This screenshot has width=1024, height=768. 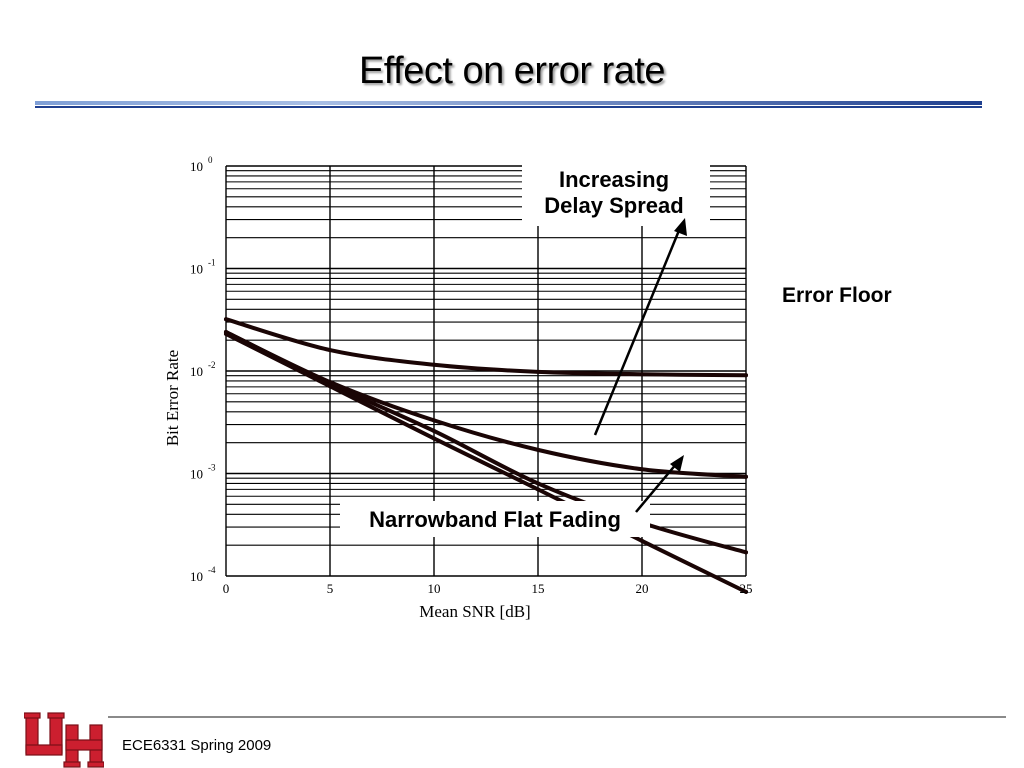 What do you see at coordinates (64, 740) in the screenshot?
I see `uh-logo-icon` at bounding box center [64, 740].